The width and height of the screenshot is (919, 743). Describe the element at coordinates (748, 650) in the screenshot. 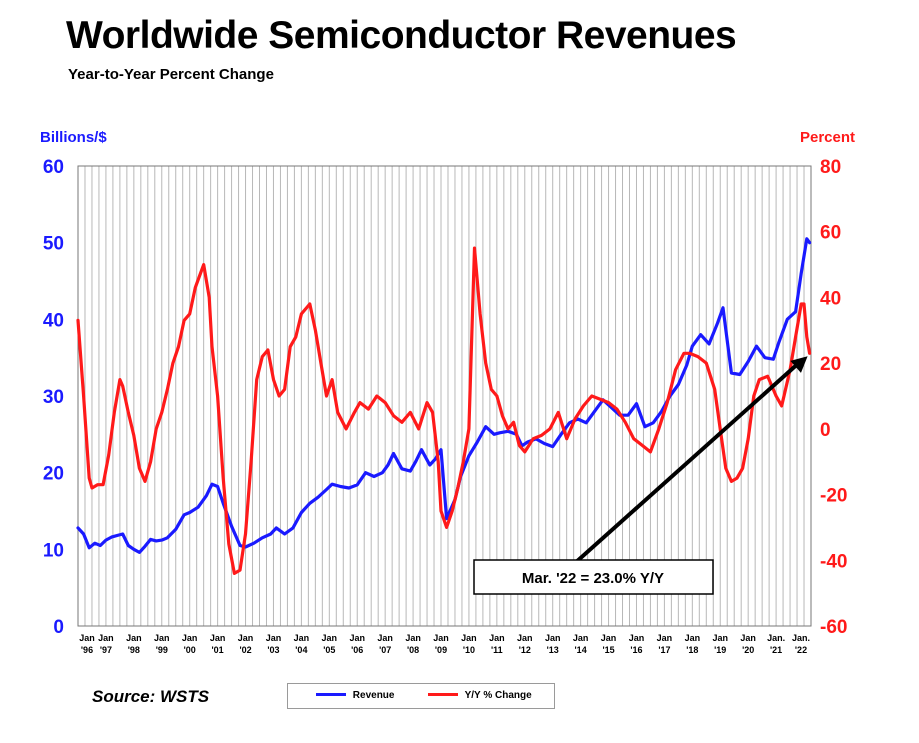

I see `x-tick-year: '20` at that location.